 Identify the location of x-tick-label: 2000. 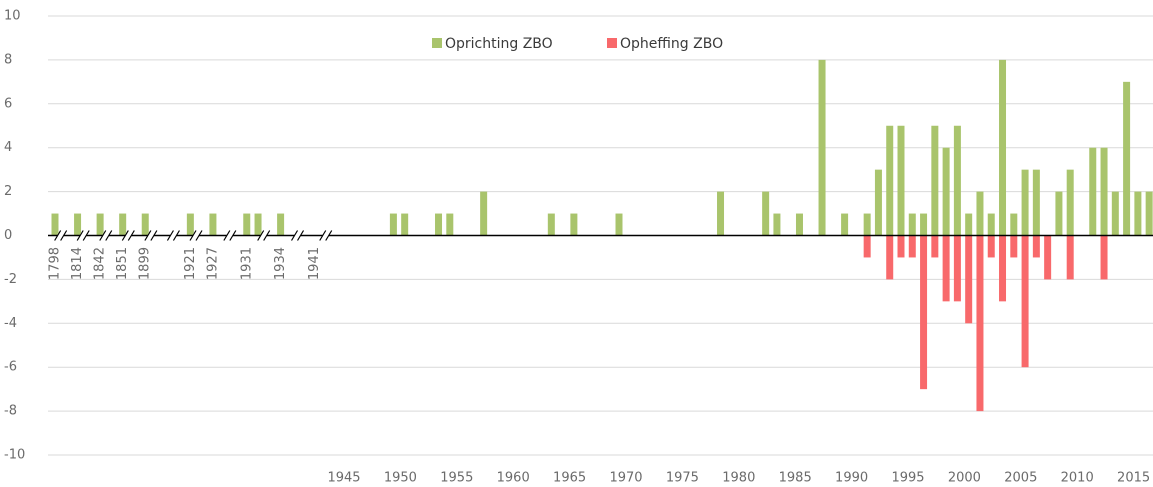
(964, 478).